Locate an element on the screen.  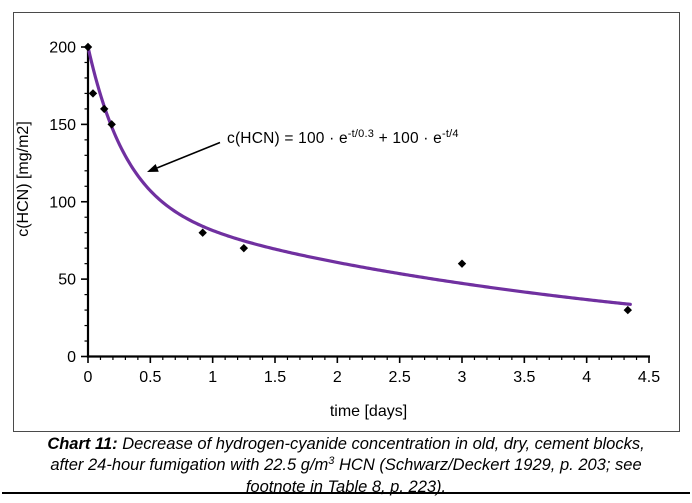
svg-text: 1.5 is located at coordinates (275, 377).